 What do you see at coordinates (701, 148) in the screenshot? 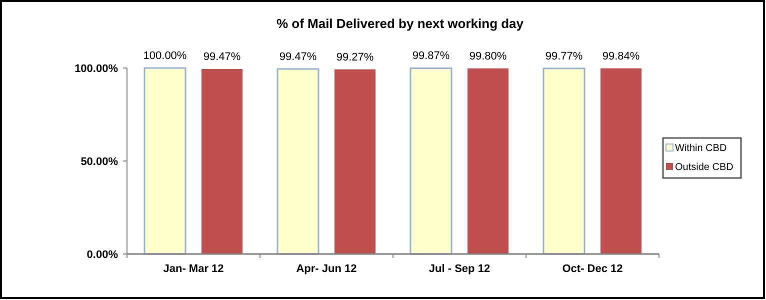
I see `legend-label: Within CBD` at bounding box center [701, 148].